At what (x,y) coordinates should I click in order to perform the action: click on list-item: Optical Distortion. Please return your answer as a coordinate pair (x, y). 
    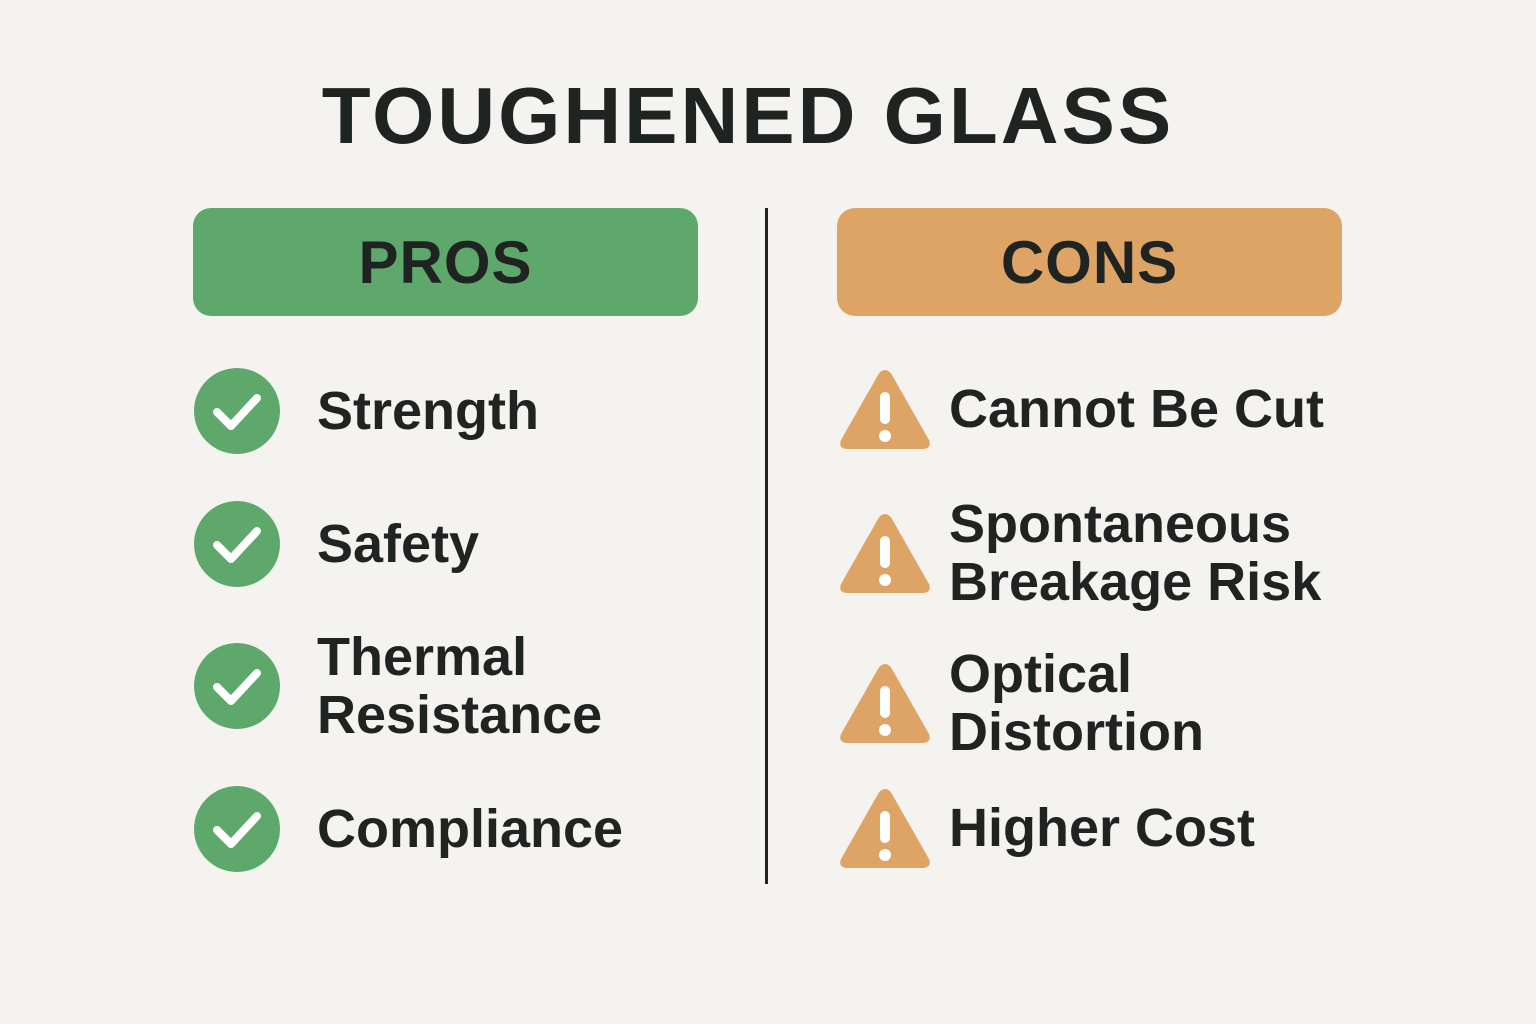
    Looking at the image, I should click on (1108, 703).